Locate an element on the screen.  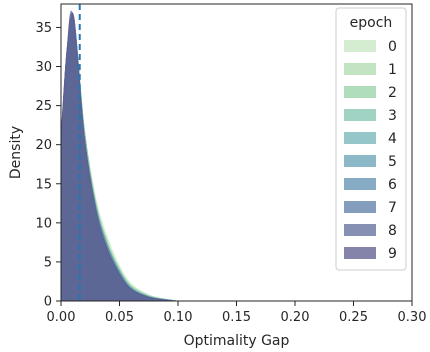
legend-label-epoch-6: 6 is located at coordinates (392, 185).